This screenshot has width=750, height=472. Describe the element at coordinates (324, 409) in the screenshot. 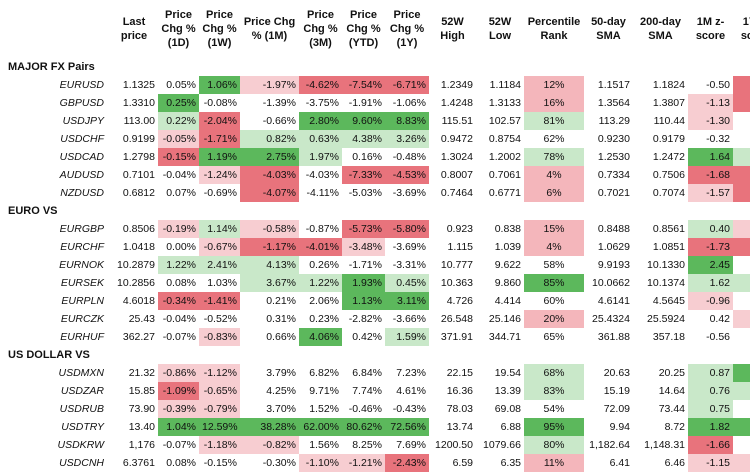

I see `chg-3m-cell: 1.52%` at that location.